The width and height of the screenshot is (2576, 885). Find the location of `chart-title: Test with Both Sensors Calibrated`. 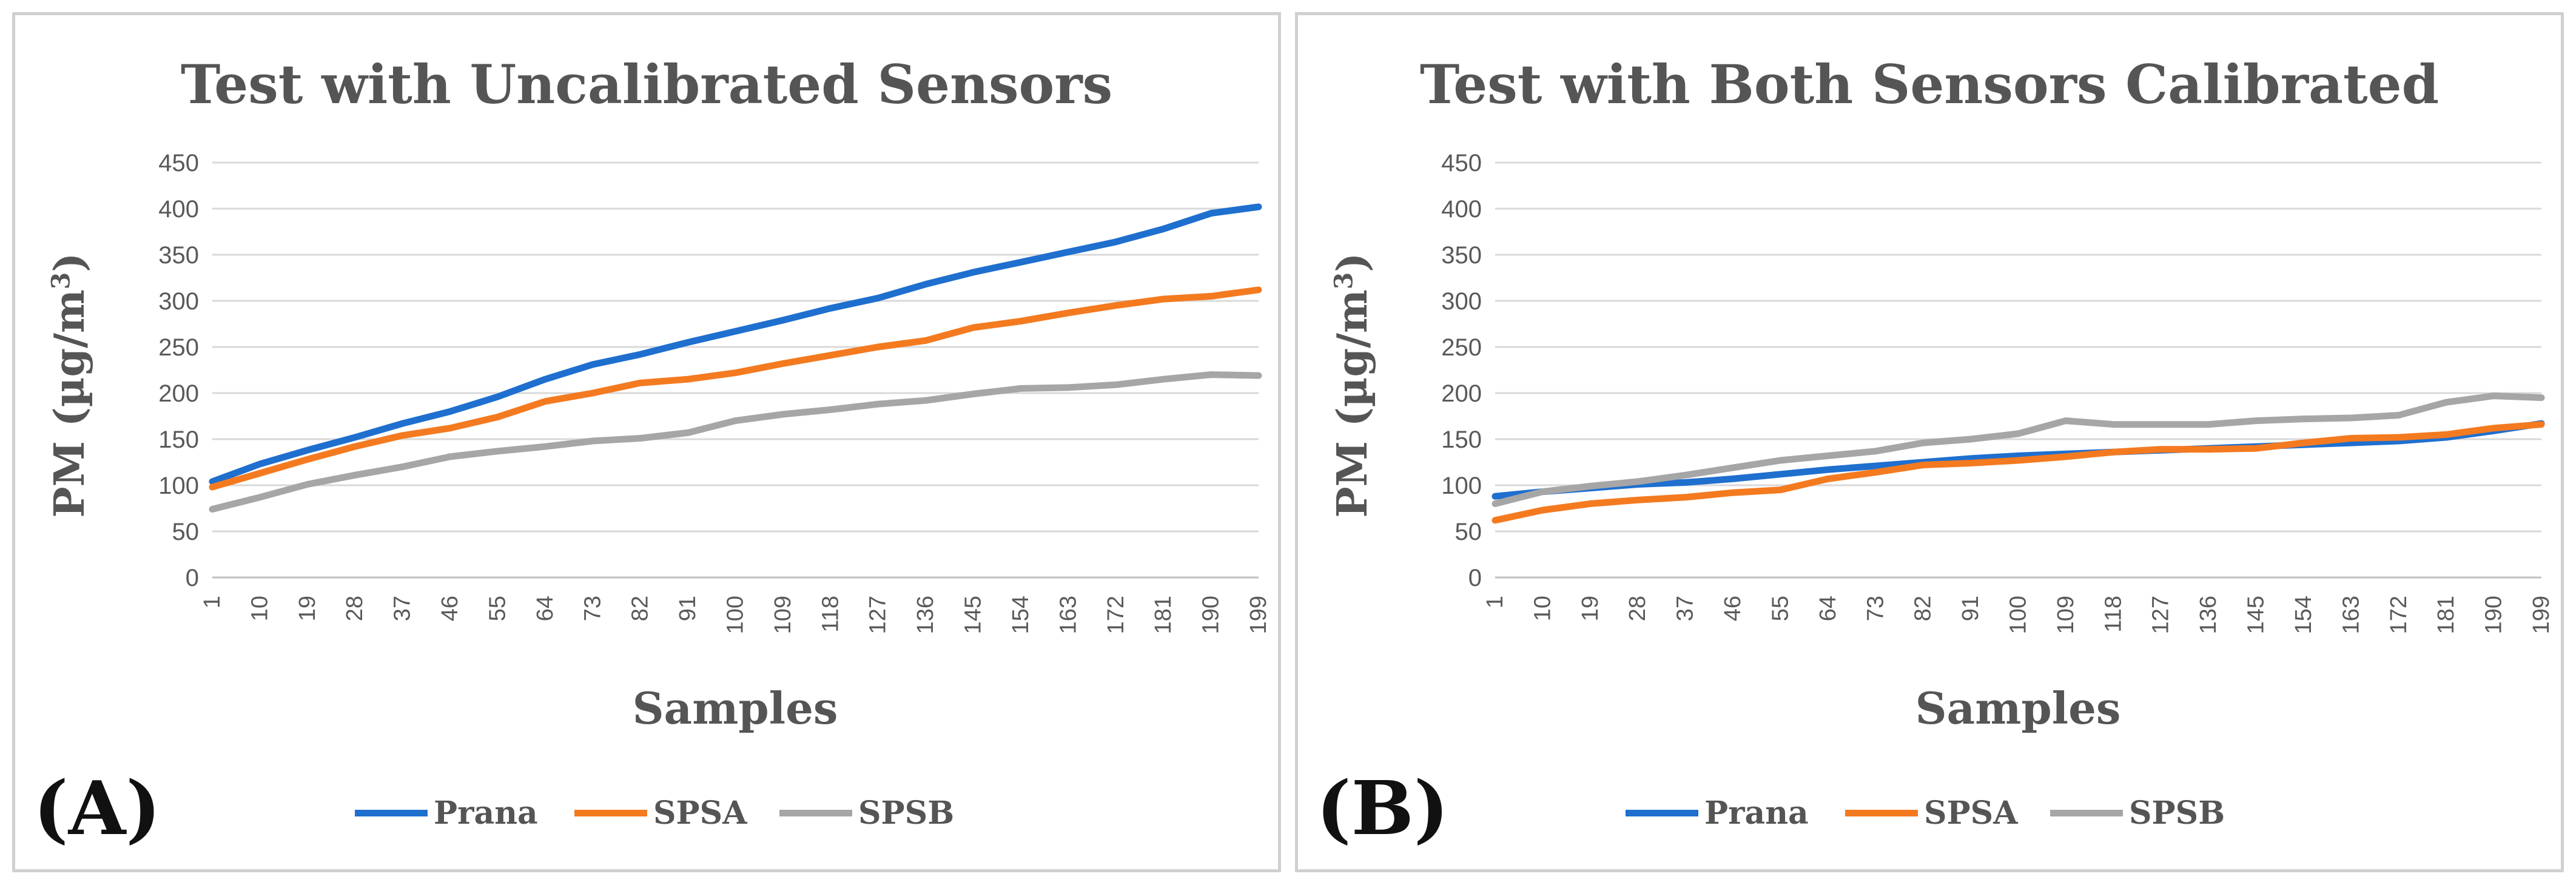

chart-title: Test with Both Sensors Calibrated is located at coordinates (1929, 85).